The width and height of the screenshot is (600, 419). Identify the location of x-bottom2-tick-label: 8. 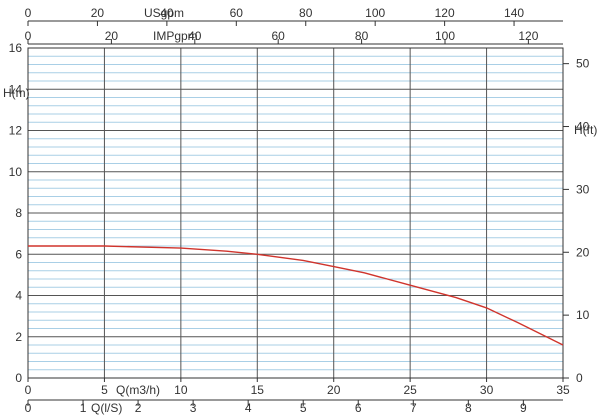
(468, 408).